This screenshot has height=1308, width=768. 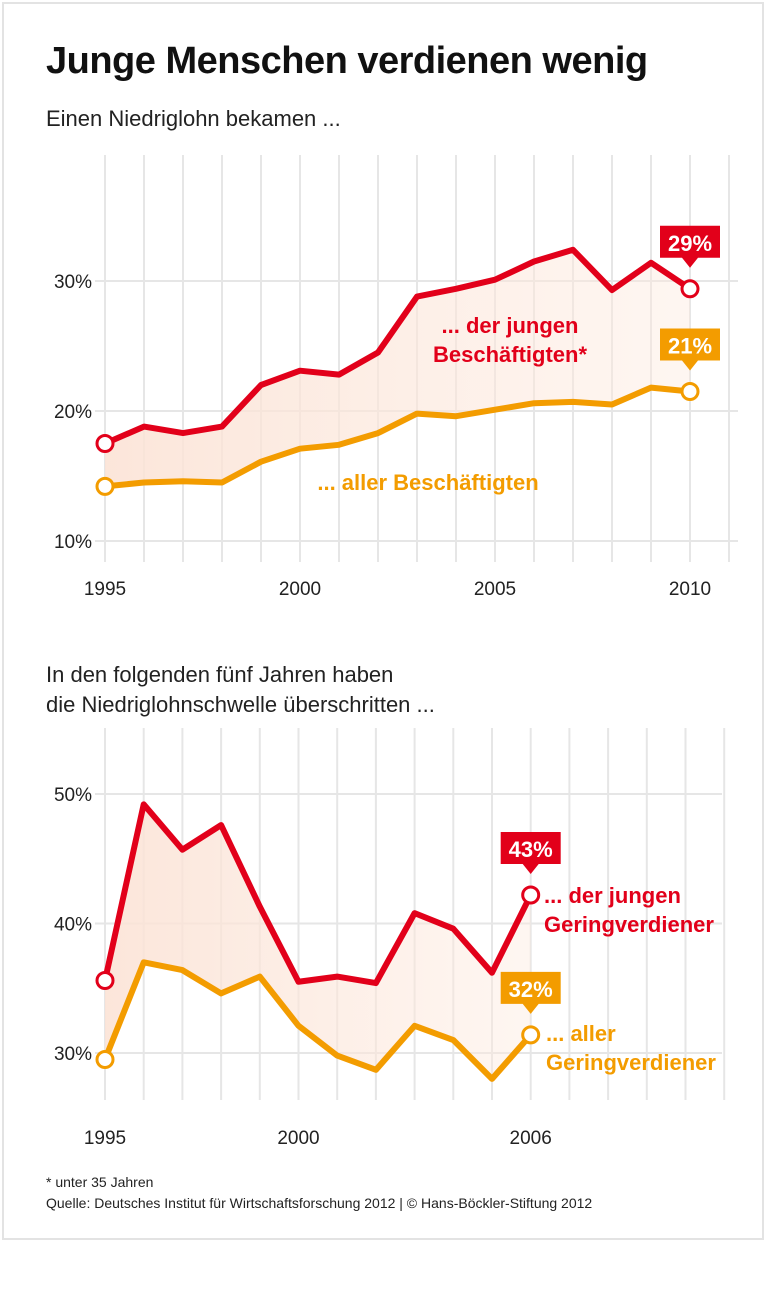 What do you see at coordinates (73, 412) in the screenshot?
I see `y-tick-label: 20%` at bounding box center [73, 412].